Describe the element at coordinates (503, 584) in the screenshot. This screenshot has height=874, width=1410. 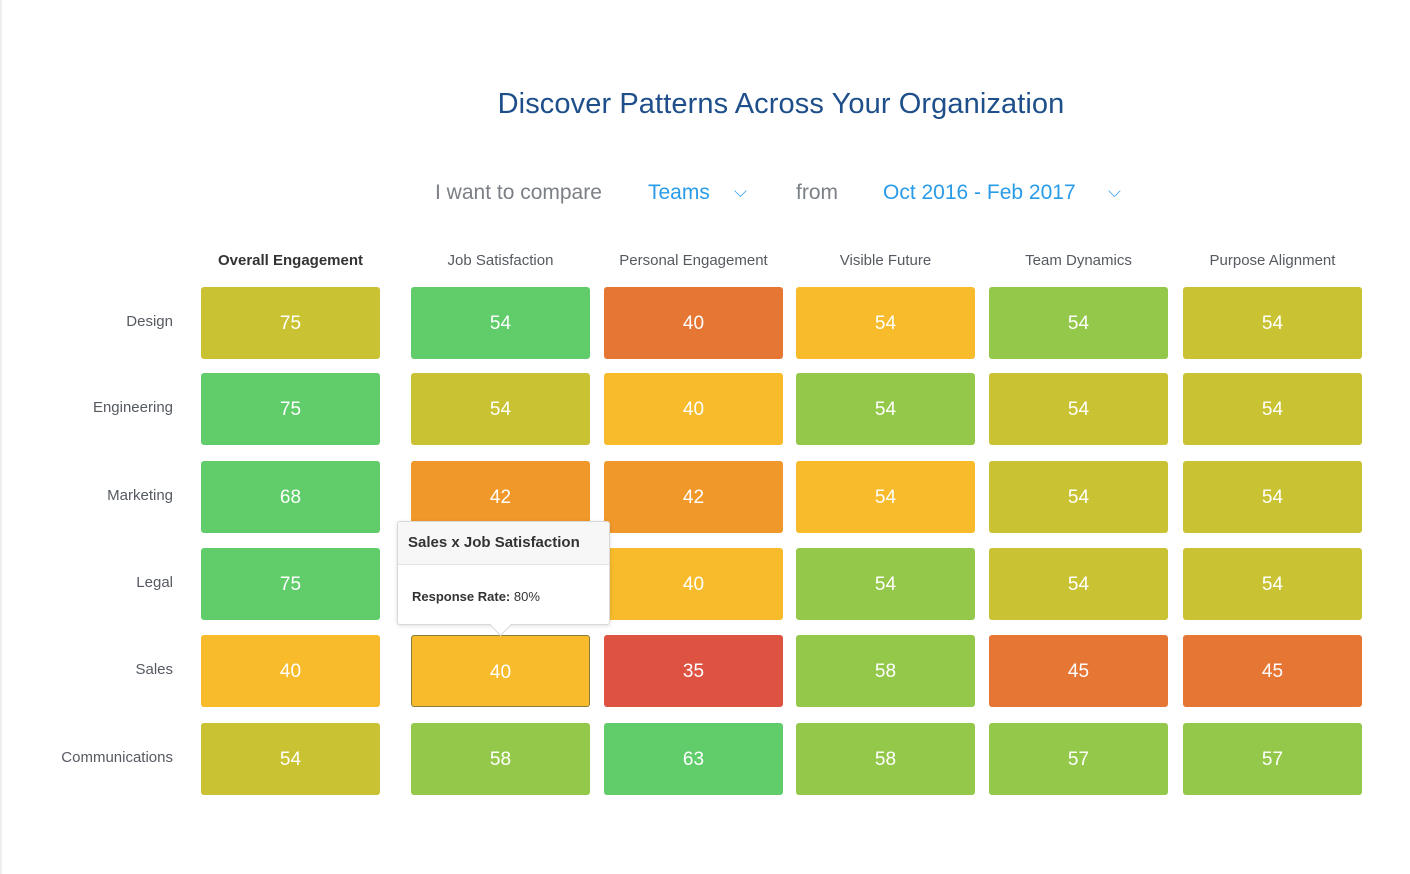
I see `tooltip-body: Response Rate: 80%` at that location.